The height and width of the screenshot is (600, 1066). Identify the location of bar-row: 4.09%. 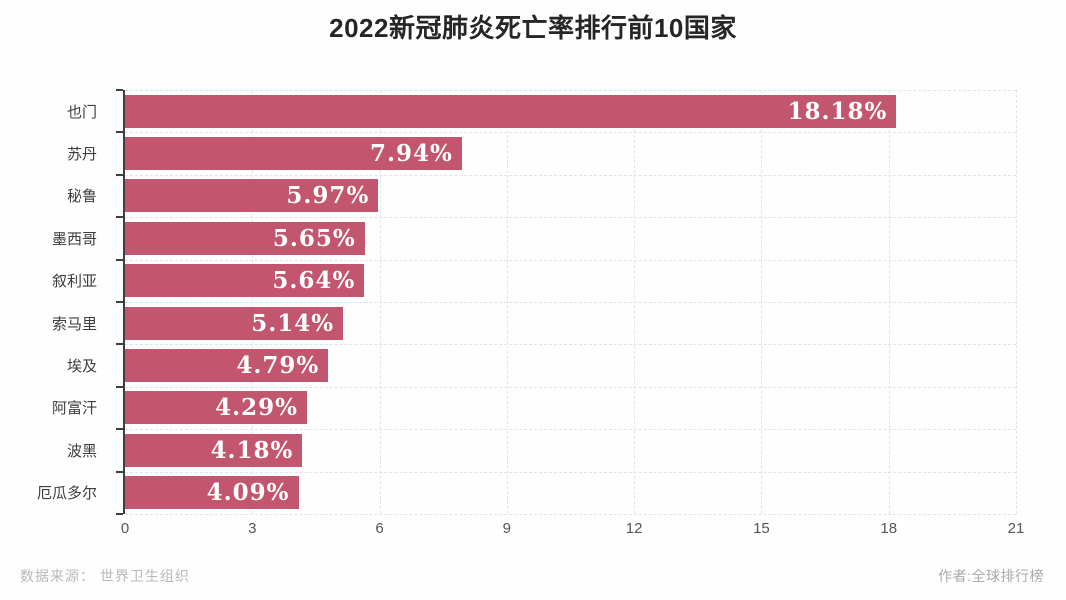
(570, 493).